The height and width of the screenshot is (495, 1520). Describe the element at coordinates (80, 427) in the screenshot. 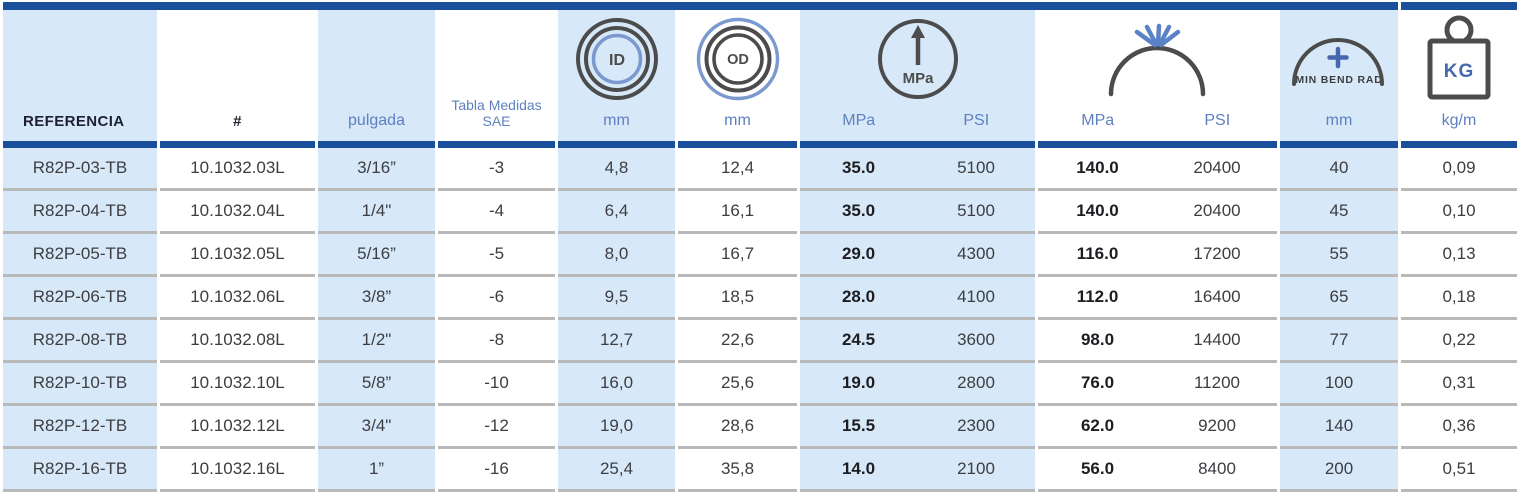

I see `cell-referencia: R82P-12-TB` at that location.